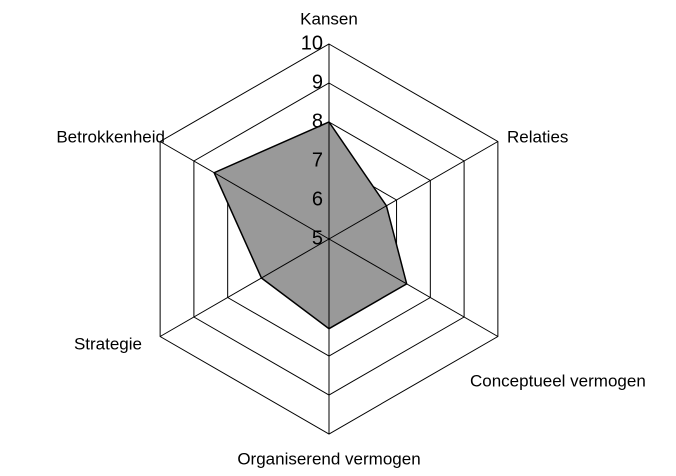 The height and width of the screenshot is (476, 676). I want to click on tick-label: 10, so click(312, 43).